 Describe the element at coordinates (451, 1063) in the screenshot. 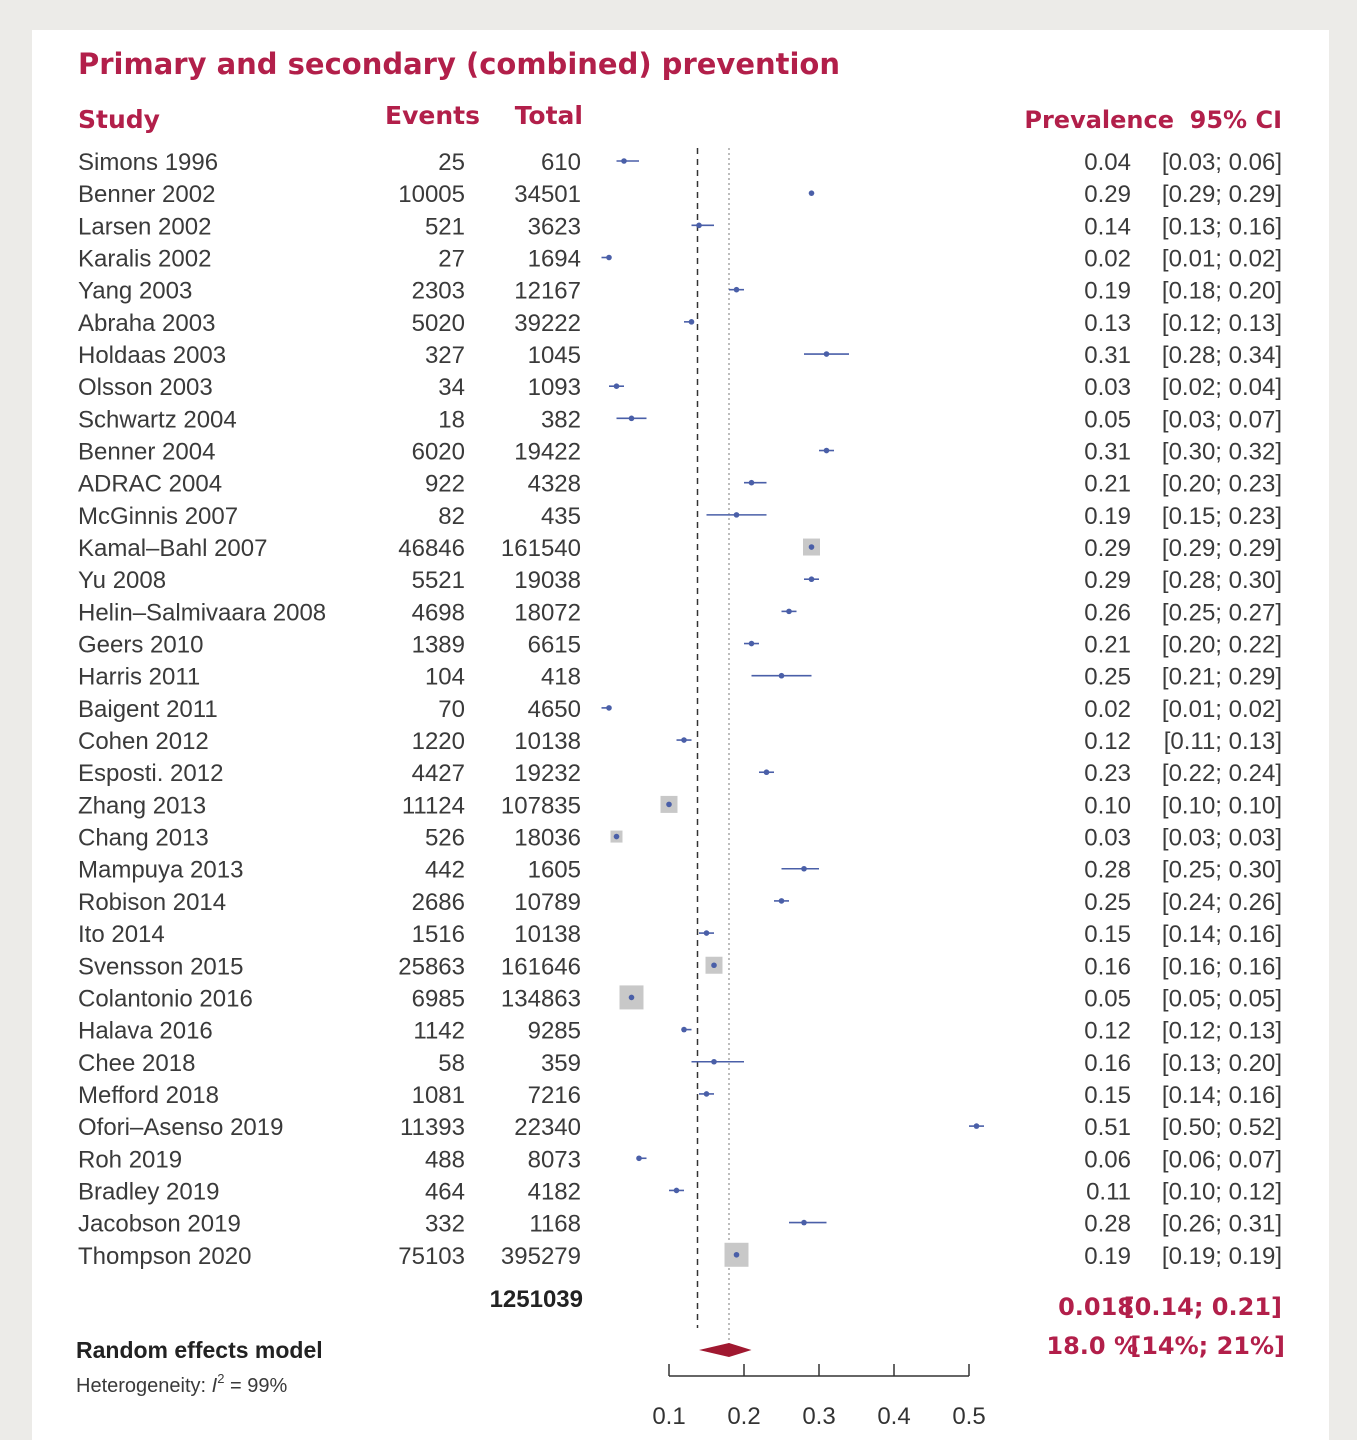

I see `study-events: 58` at that location.